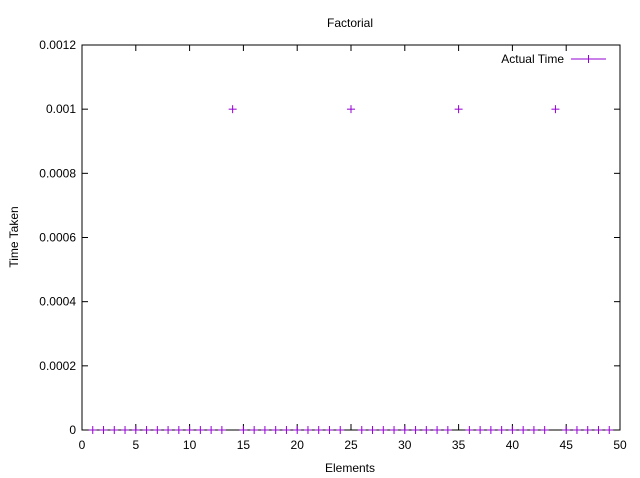  I want to click on y-tick-label: 0.0002, so click(57, 366).